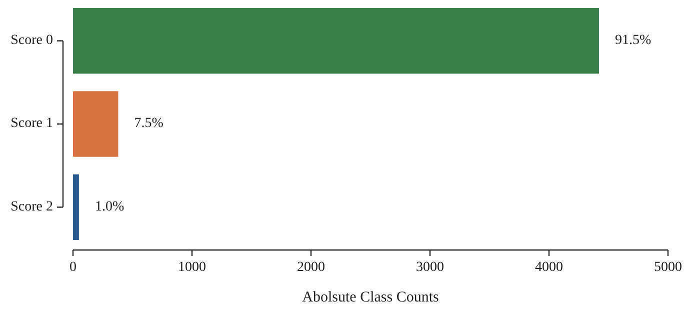 Image resolution: width=684 pixels, height=318 pixels. Describe the element at coordinates (31, 40) in the screenshot. I see `y-tick-label: Score 0` at that location.